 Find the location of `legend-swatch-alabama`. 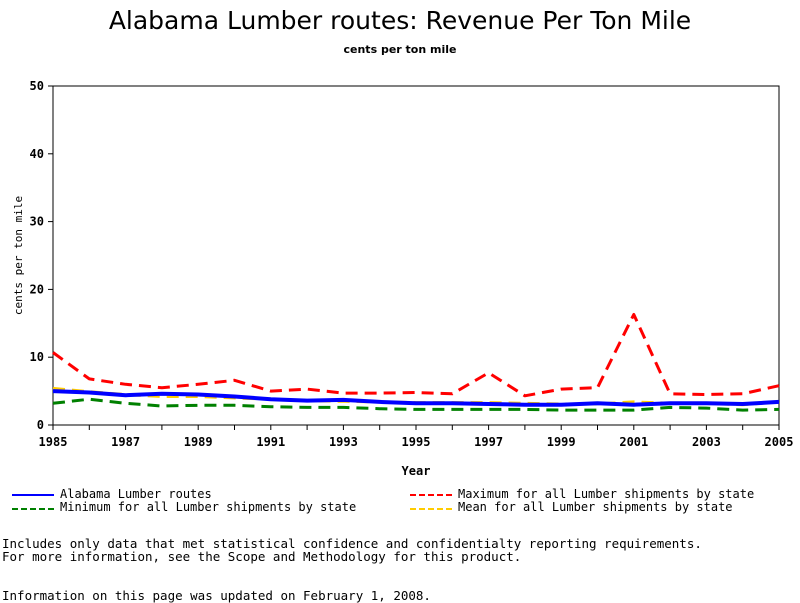

legend-swatch-alabama is located at coordinates (33, 495).